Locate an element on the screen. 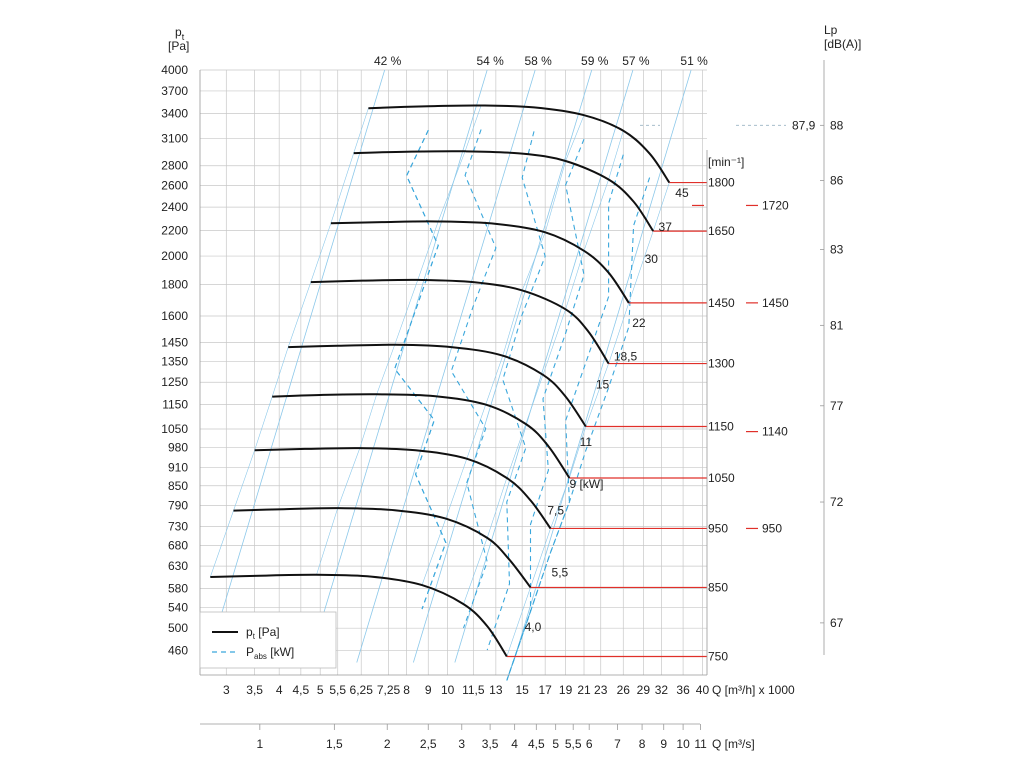 Image resolution: width=1024 pixels, height=768 pixels. x-axis-label-m3s: Q [m³/s] is located at coordinates (733, 744).